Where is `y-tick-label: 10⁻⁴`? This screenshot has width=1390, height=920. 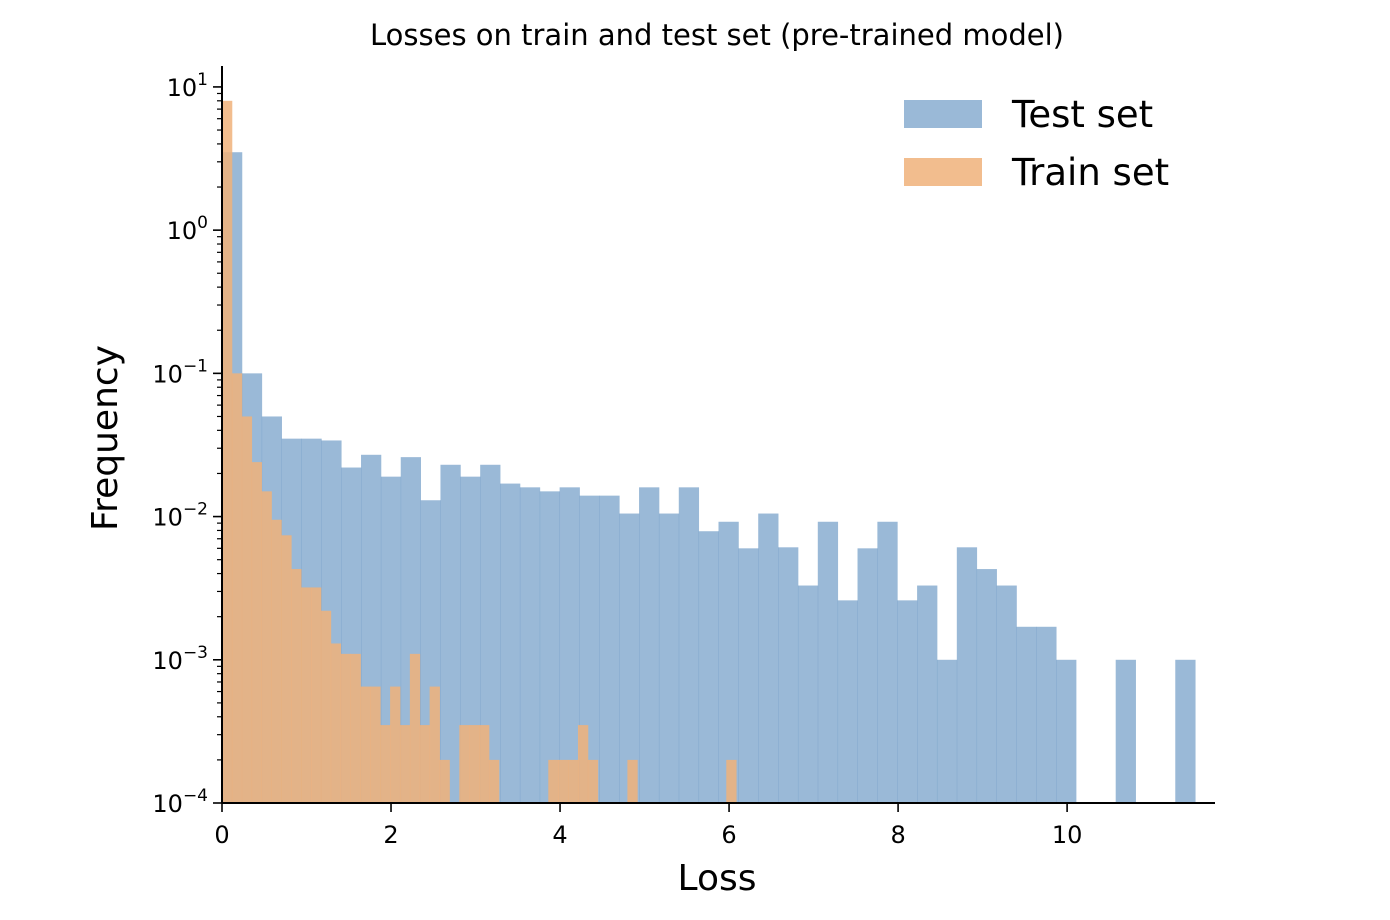 y-tick-label: 10⁻⁴ is located at coordinates (180, 802).